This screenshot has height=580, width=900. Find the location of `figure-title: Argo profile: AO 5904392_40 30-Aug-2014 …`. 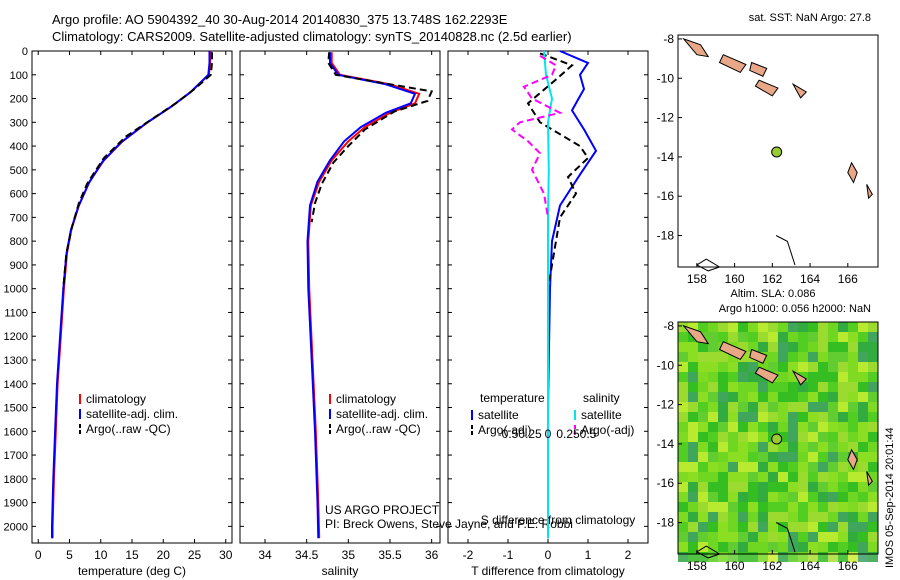

figure-title: Argo profile: AO 5904392_40 30-Aug-2014 … is located at coordinates (280, 19).